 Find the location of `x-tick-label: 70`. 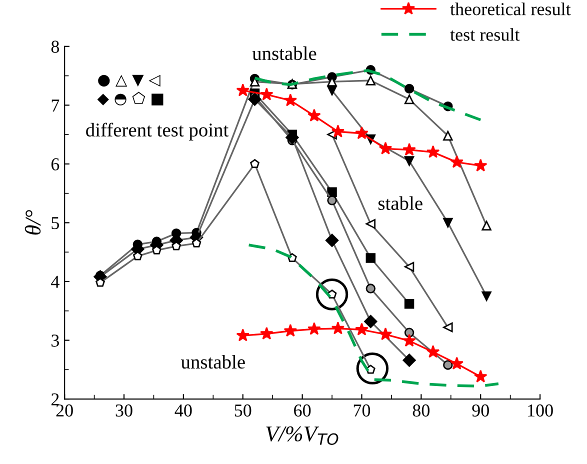

x-tick-label: 70 is located at coordinates (362, 410).